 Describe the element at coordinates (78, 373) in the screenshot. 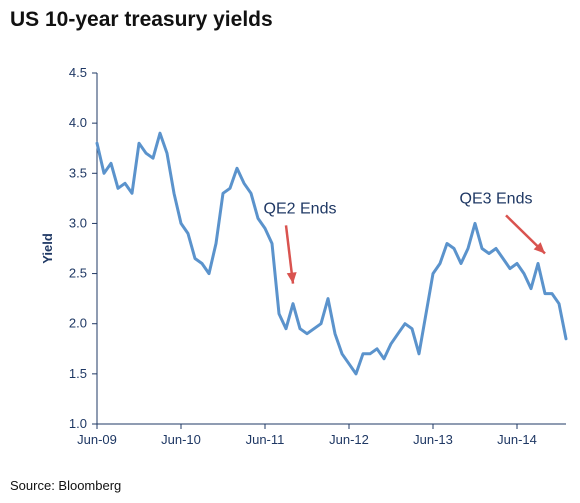

I see `y-tick-label: 1.5` at that location.